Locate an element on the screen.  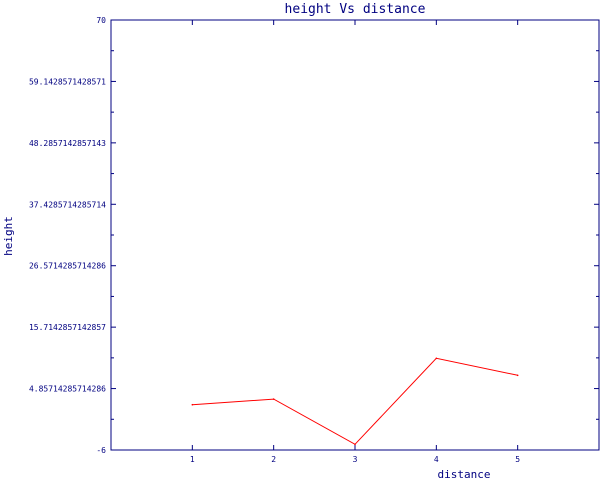
x-tick-label: 2 is located at coordinates (273, 459).